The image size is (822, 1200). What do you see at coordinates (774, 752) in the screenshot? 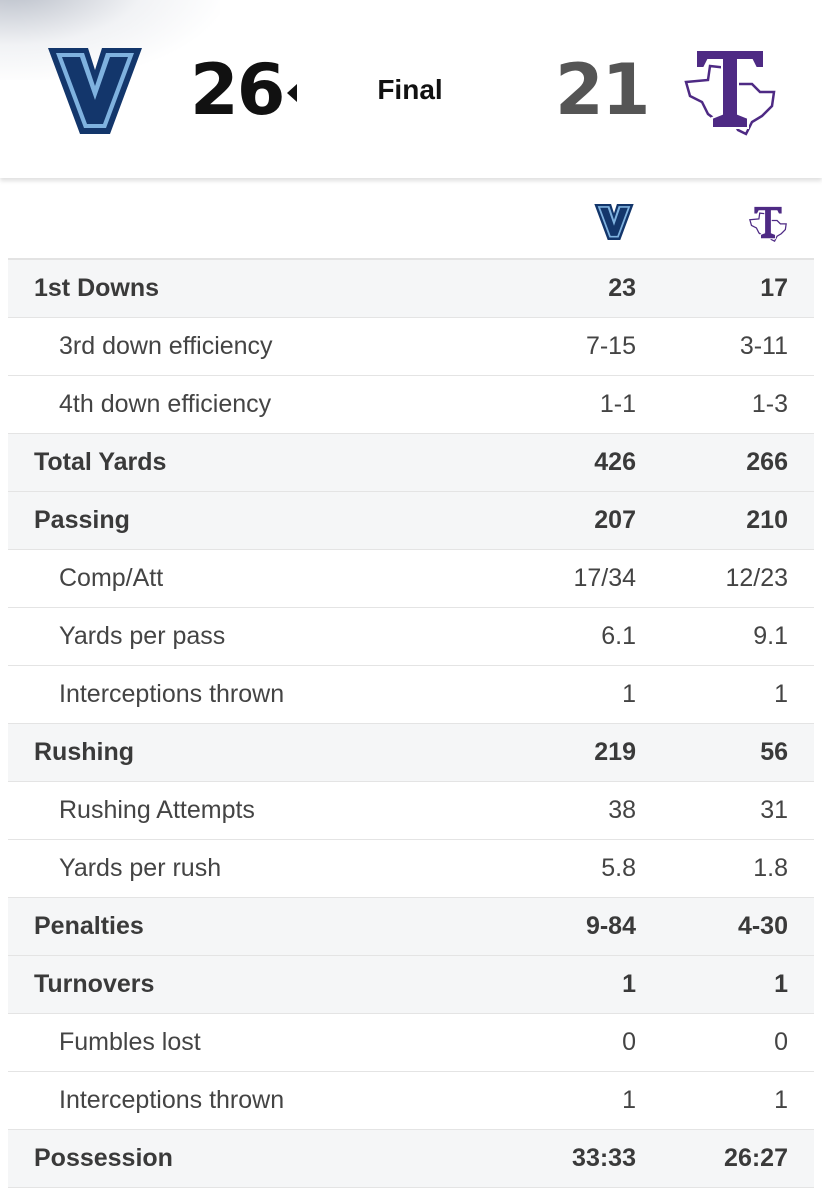
I see `home-stat-value: 56` at bounding box center [774, 752].